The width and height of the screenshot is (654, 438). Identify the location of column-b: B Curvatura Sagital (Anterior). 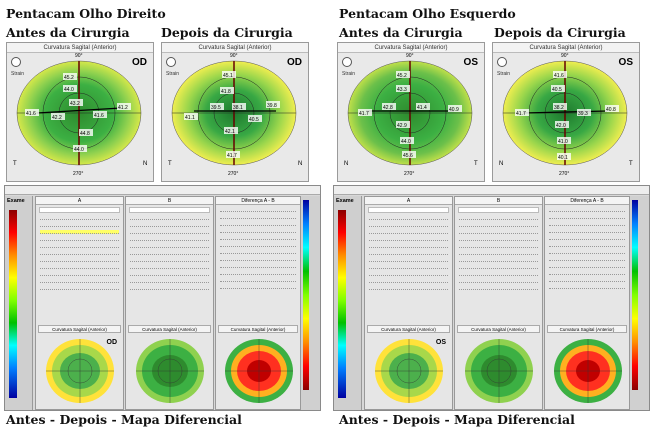
(169, 303).